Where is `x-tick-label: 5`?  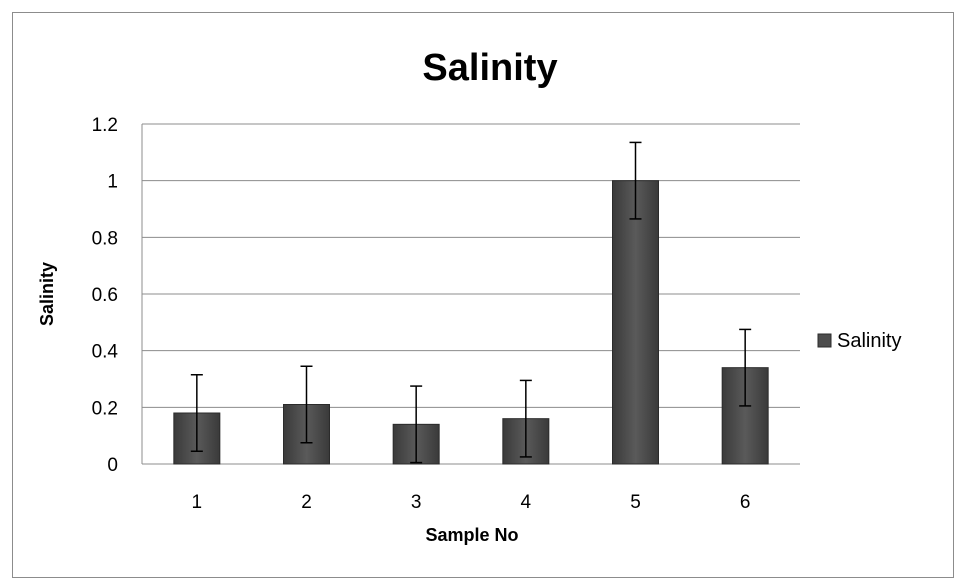
x-tick-label: 5 is located at coordinates (635, 502).